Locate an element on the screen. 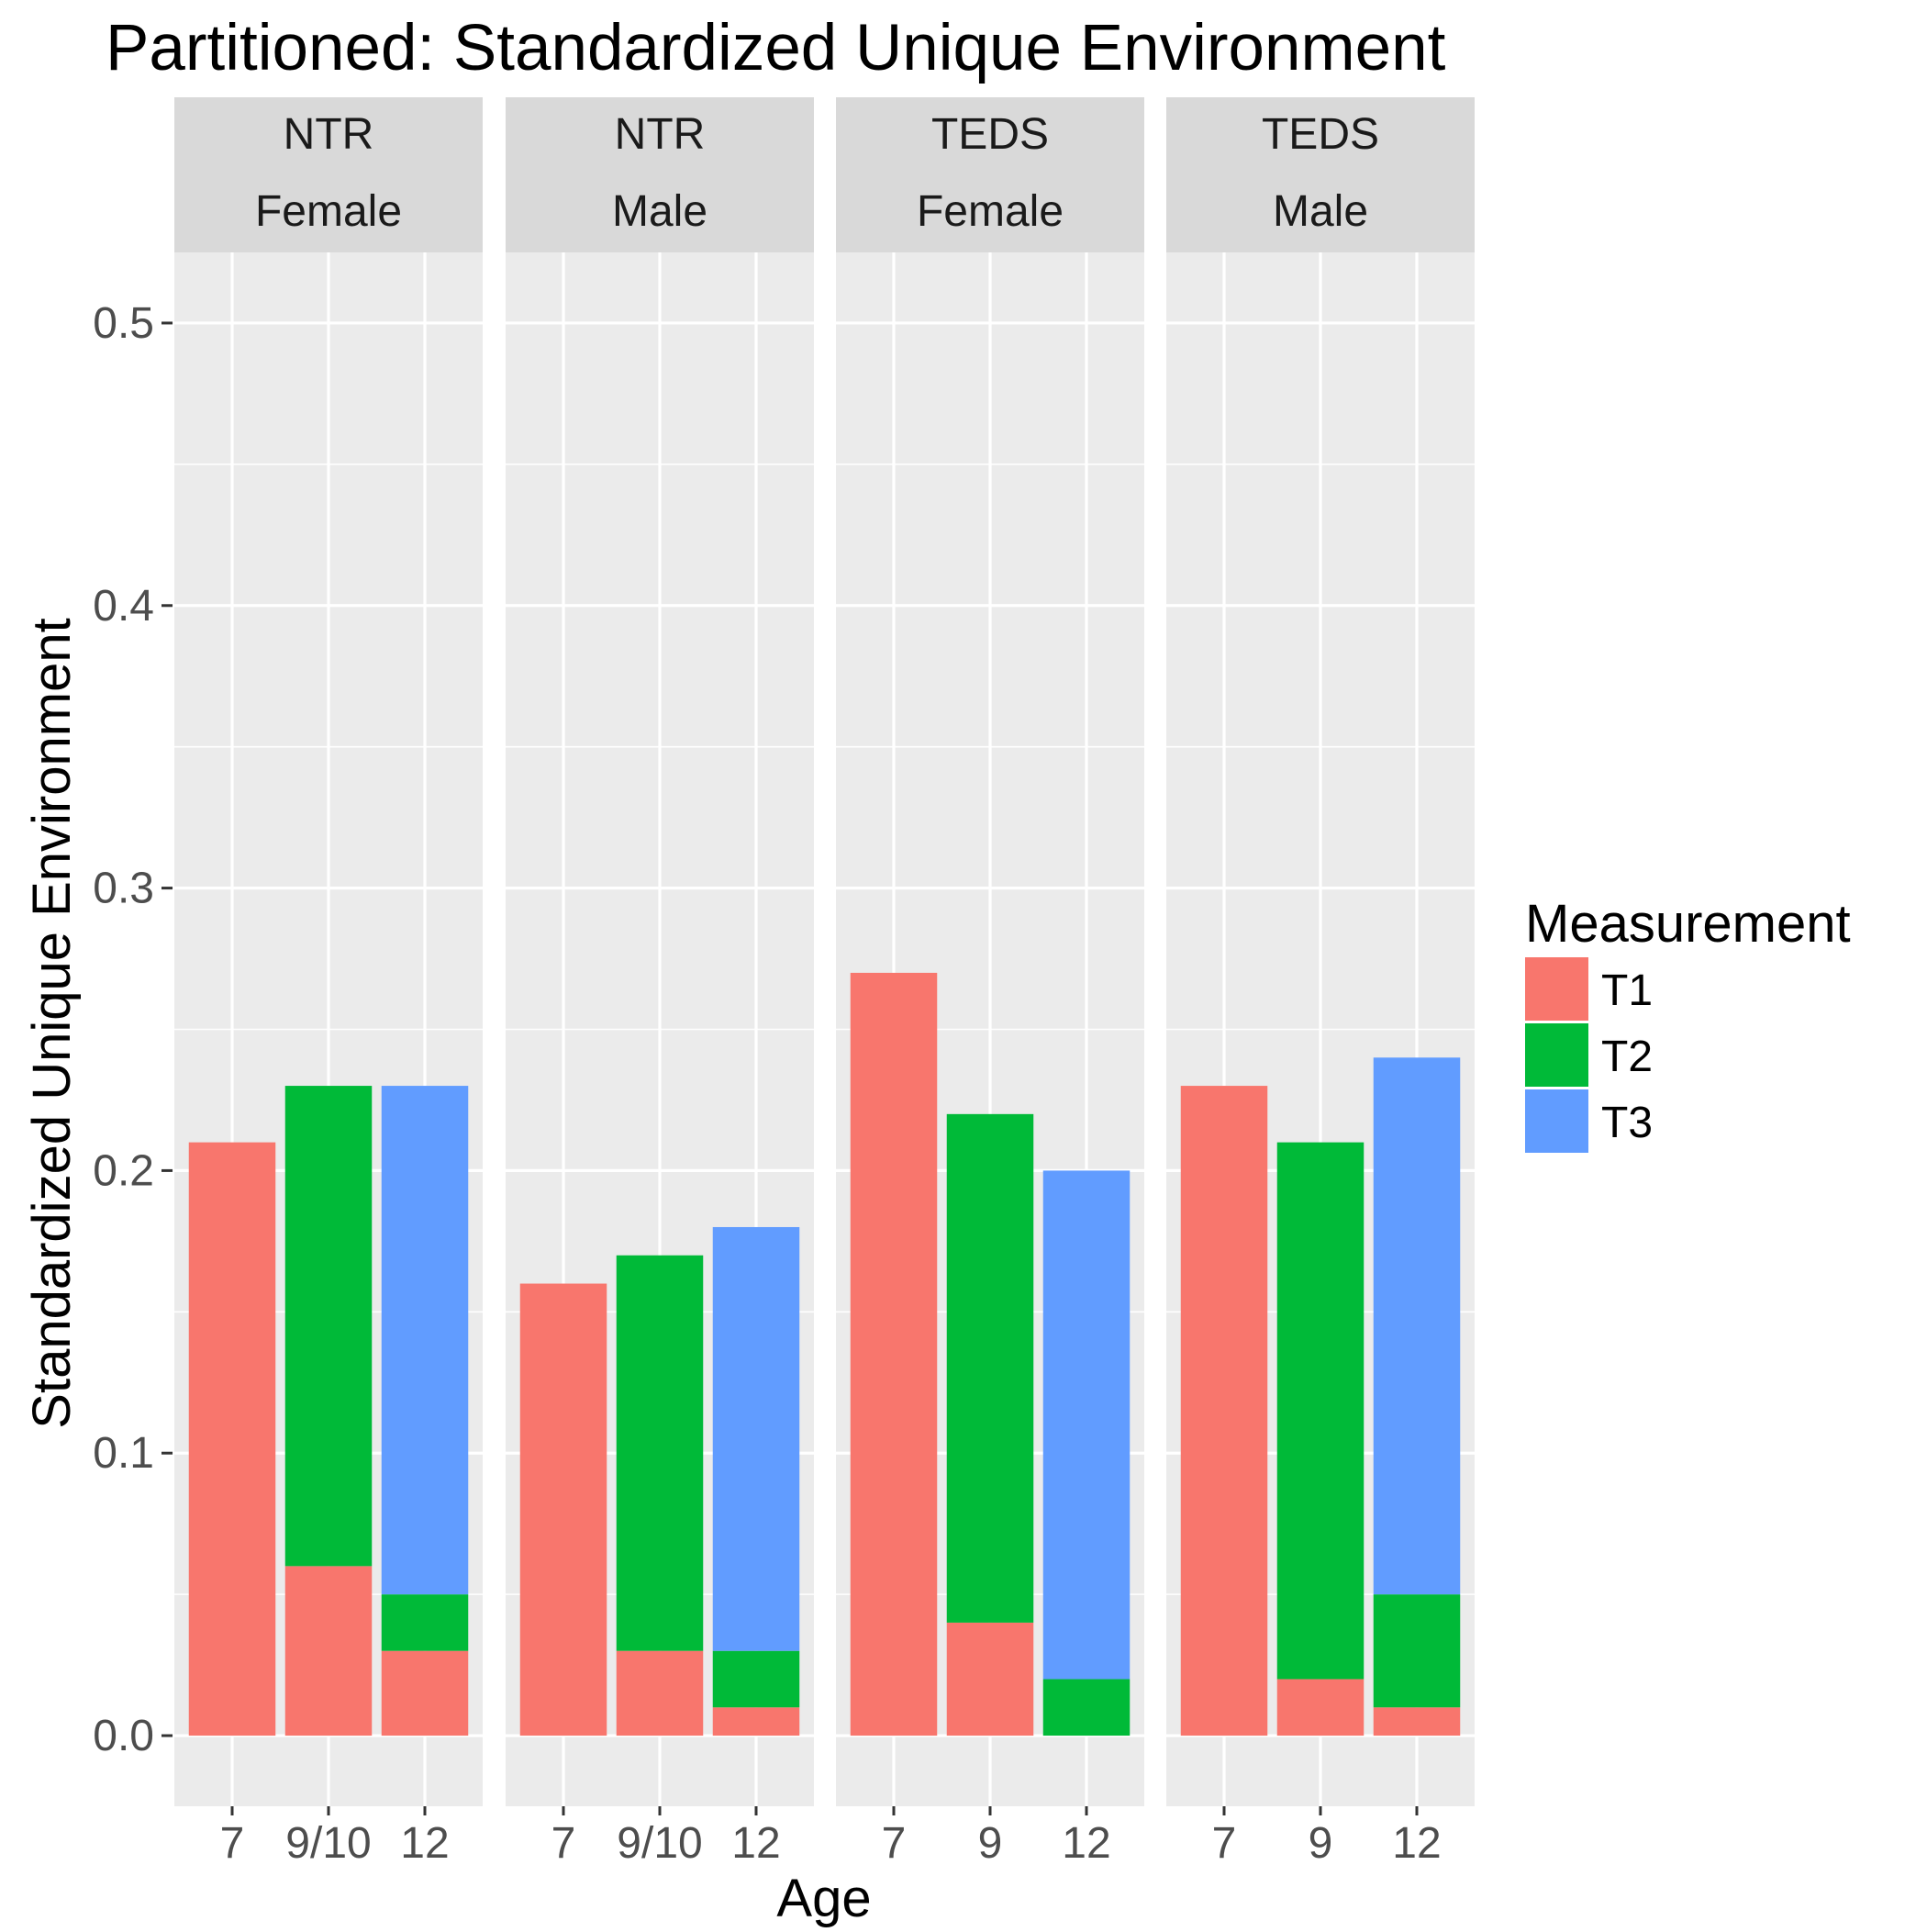 The width and height of the screenshot is (1927, 1932). legend-key-t1 is located at coordinates (1556, 989).